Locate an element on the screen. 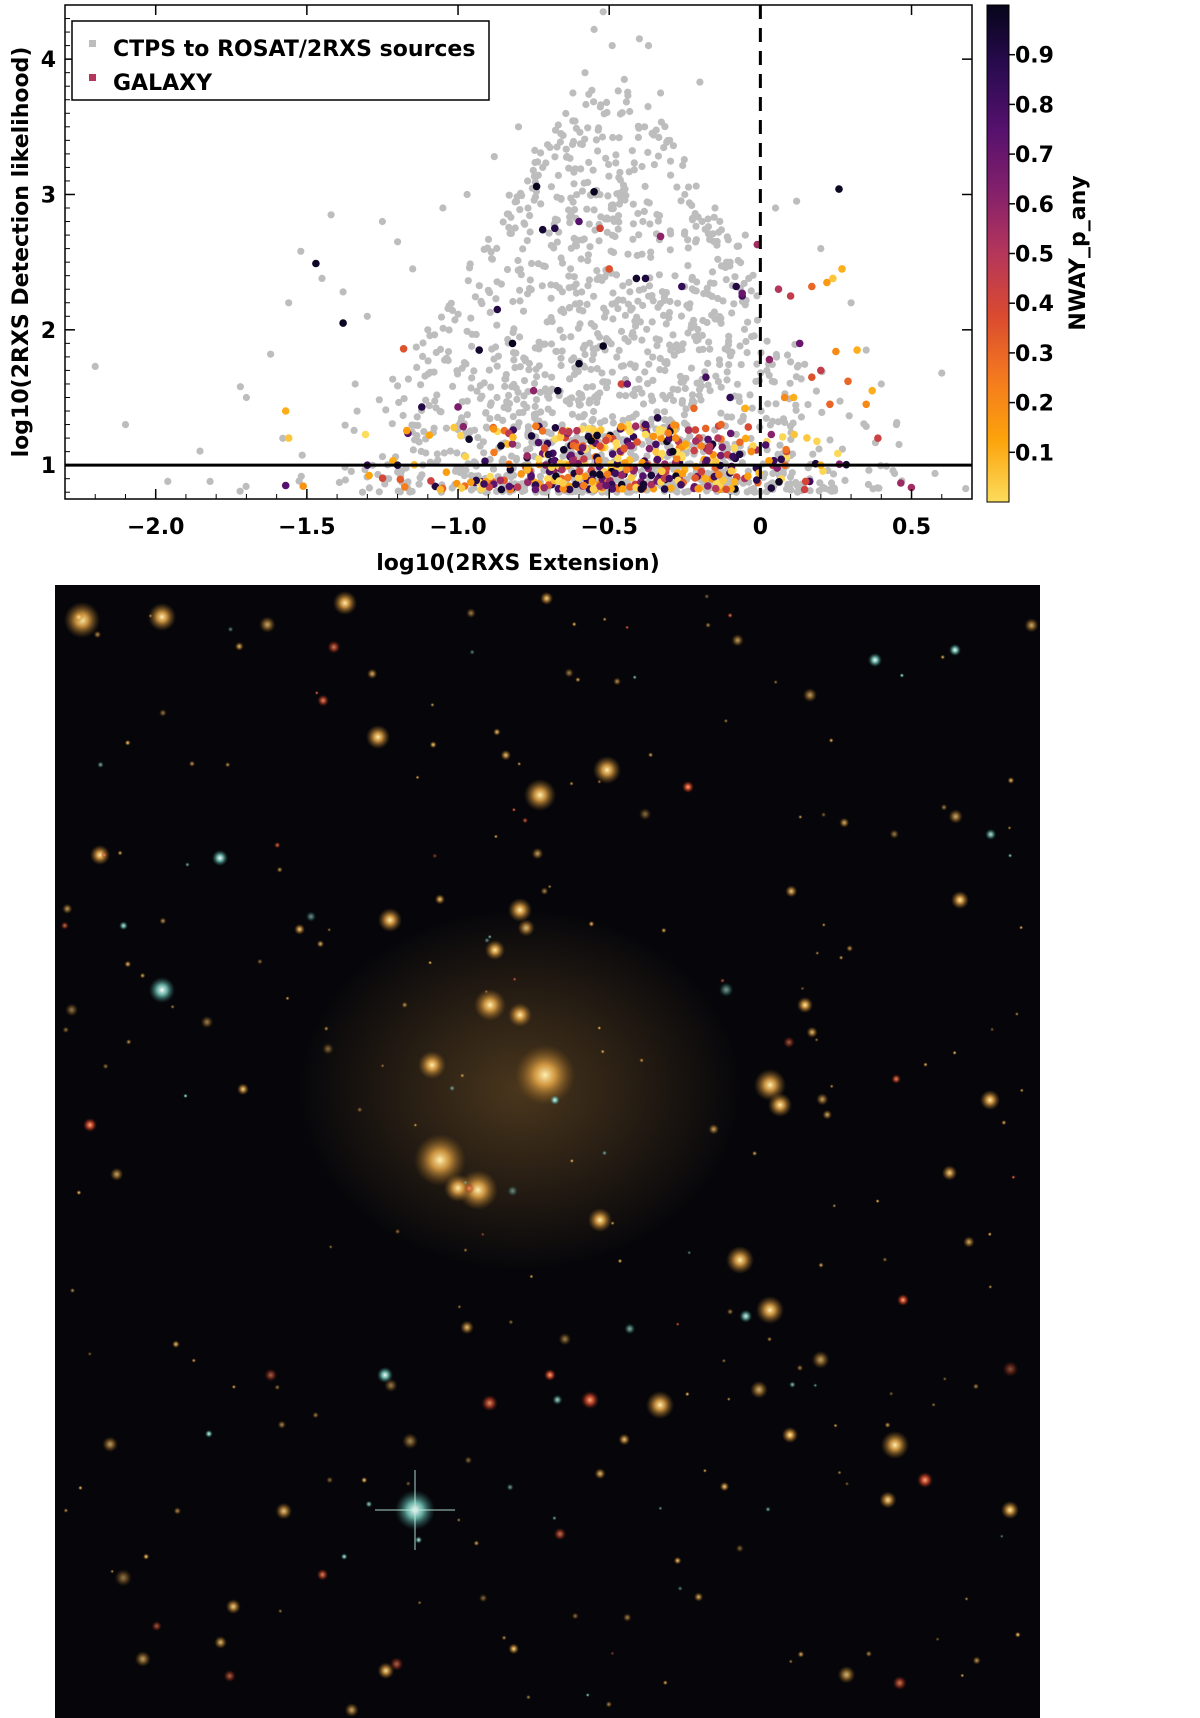 This screenshot has height=1718, width=1200. star-blob is located at coordinates (220, 858).